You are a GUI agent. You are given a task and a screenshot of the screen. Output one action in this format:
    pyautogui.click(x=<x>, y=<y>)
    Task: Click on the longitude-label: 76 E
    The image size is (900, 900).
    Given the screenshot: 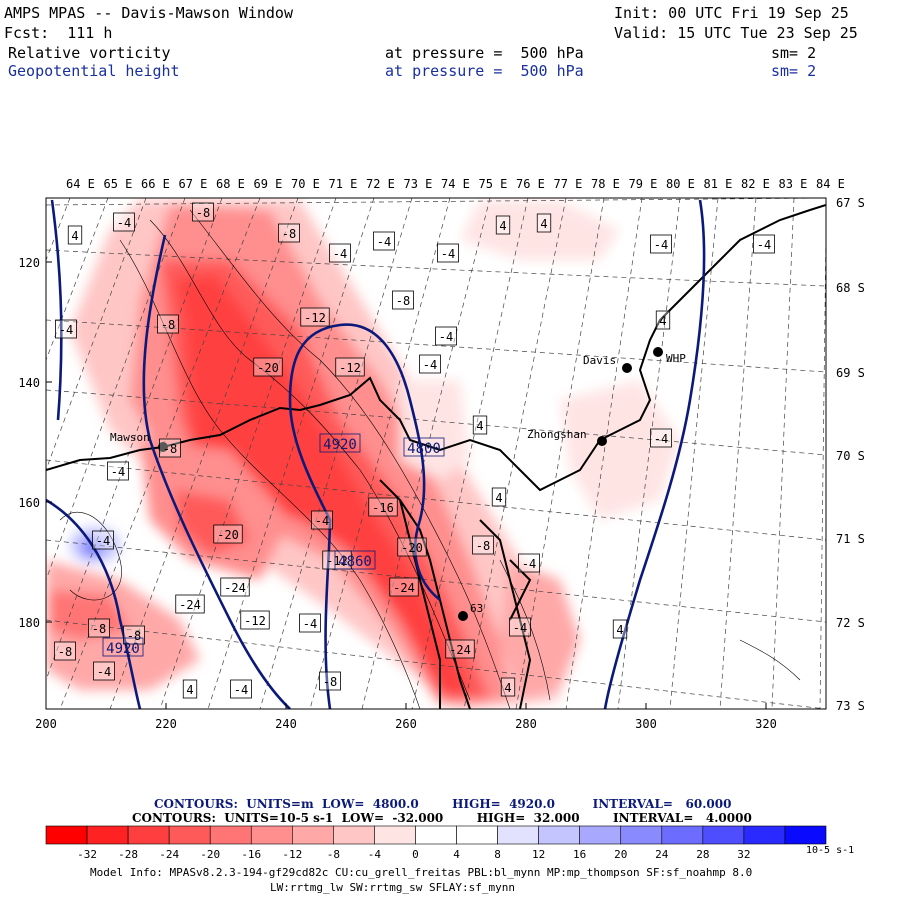 What is the action you would take?
    pyautogui.click(x=530, y=184)
    